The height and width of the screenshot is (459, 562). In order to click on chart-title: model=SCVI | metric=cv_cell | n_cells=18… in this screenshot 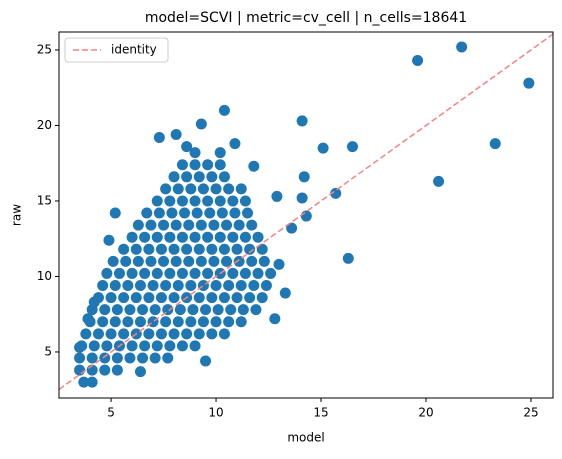, I will do `click(306, 18)`.